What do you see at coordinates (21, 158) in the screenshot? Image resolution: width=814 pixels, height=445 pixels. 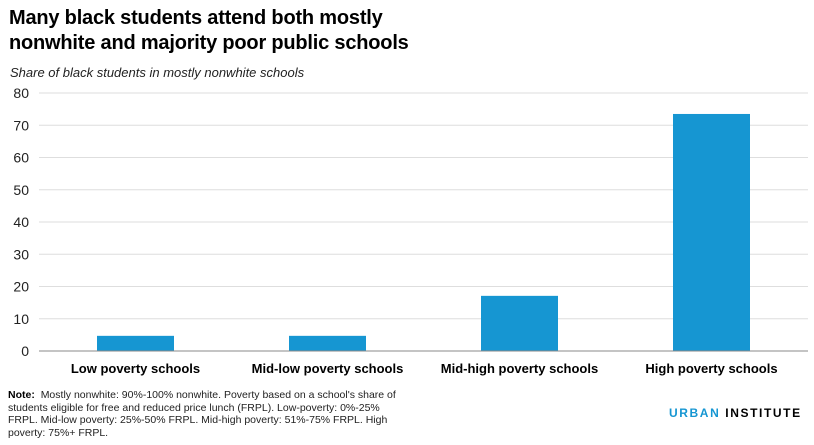 I see `y-tick-label: 60` at bounding box center [21, 158].